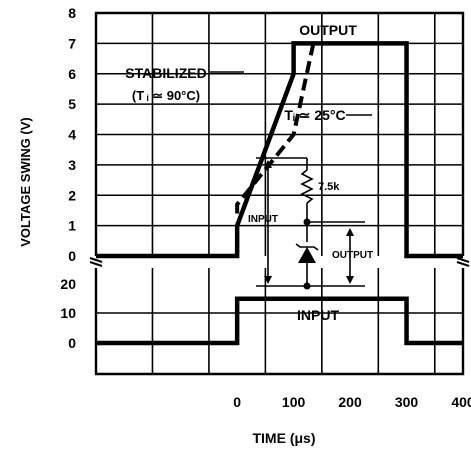 This screenshot has height=452, width=471. I want to click on dashed-series-label: Tᵢ ≃ 25°C, so click(314, 115).